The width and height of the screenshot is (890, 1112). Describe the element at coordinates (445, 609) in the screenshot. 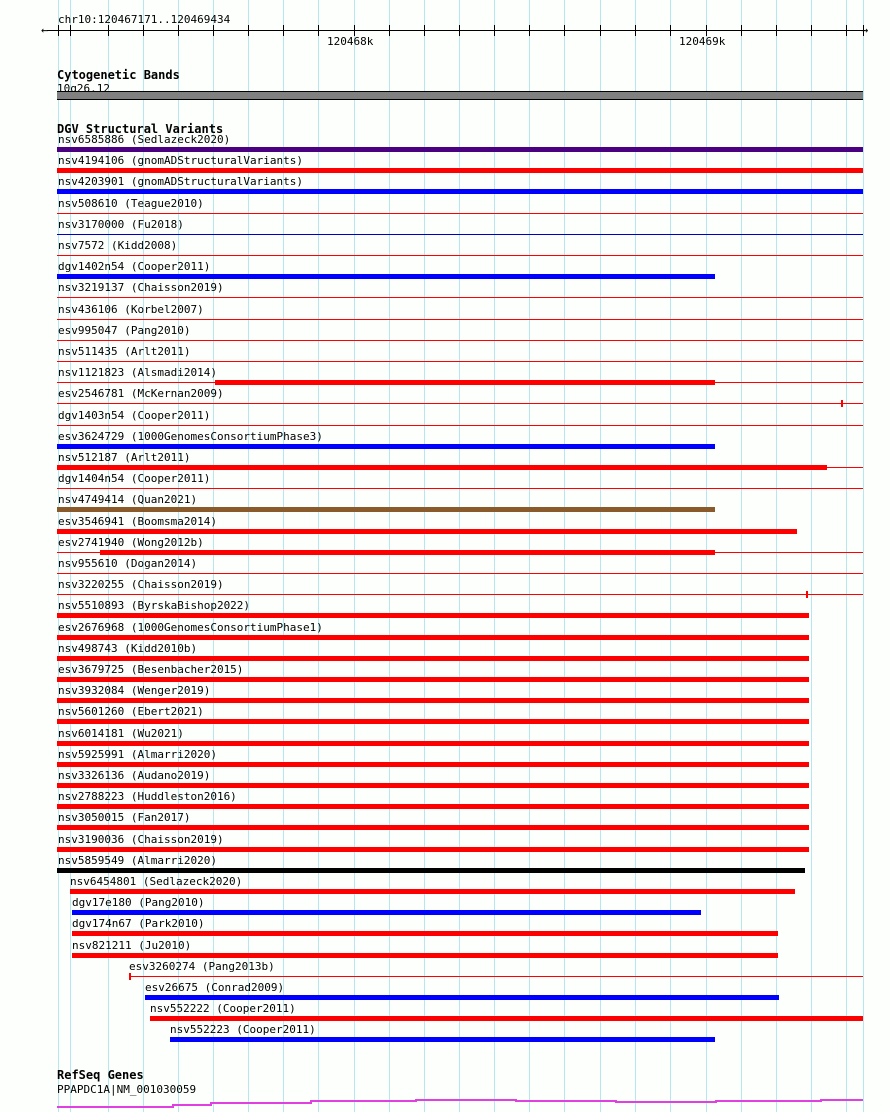

I see `variant-track-row: nsv5510893 (ByrskaBishop2022)` at that location.